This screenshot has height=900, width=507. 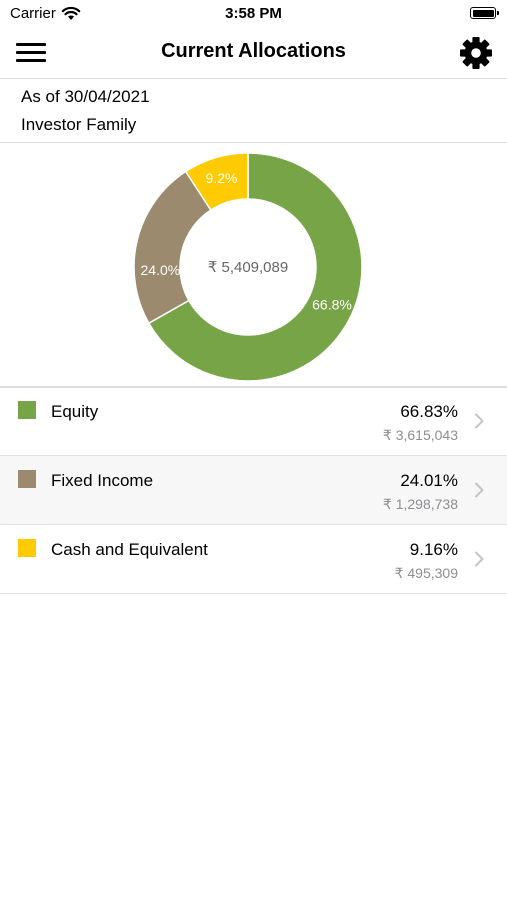 What do you see at coordinates (222, 178) in the screenshot?
I see `donut-slice-label: 9.2%` at bounding box center [222, 178].